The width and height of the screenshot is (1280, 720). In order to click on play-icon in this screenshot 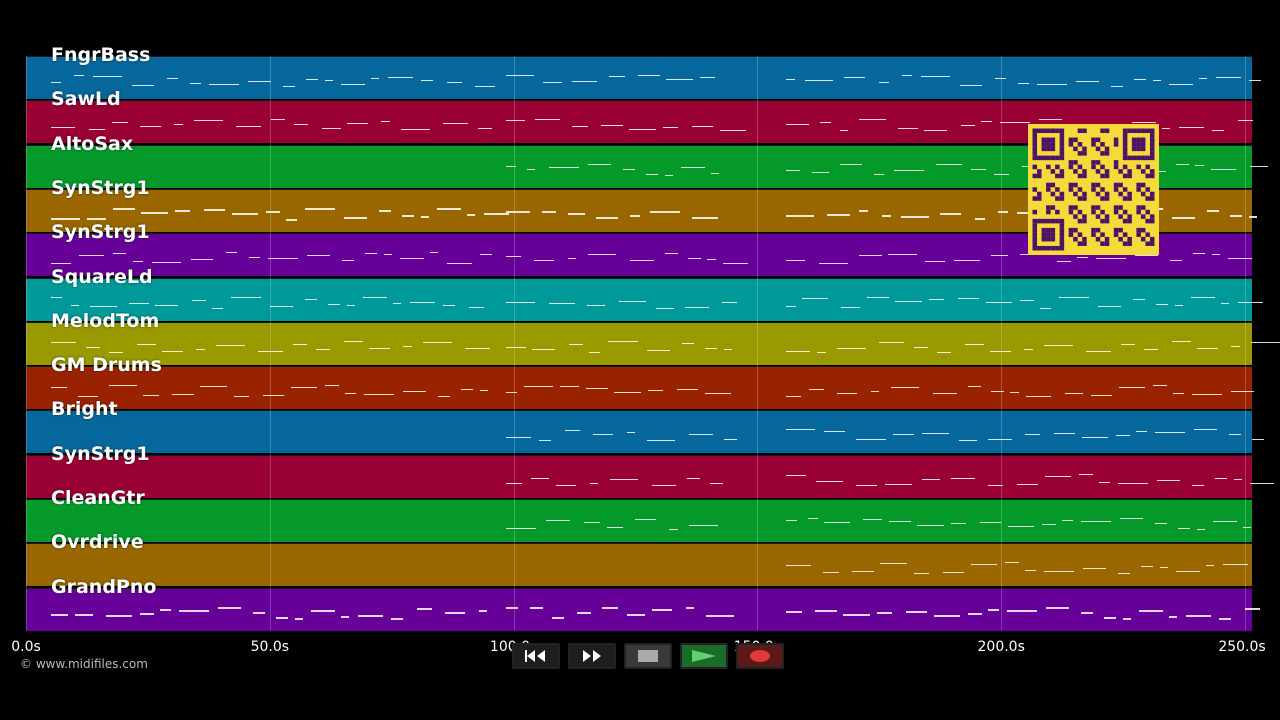, I will do `click(704, 656)`.